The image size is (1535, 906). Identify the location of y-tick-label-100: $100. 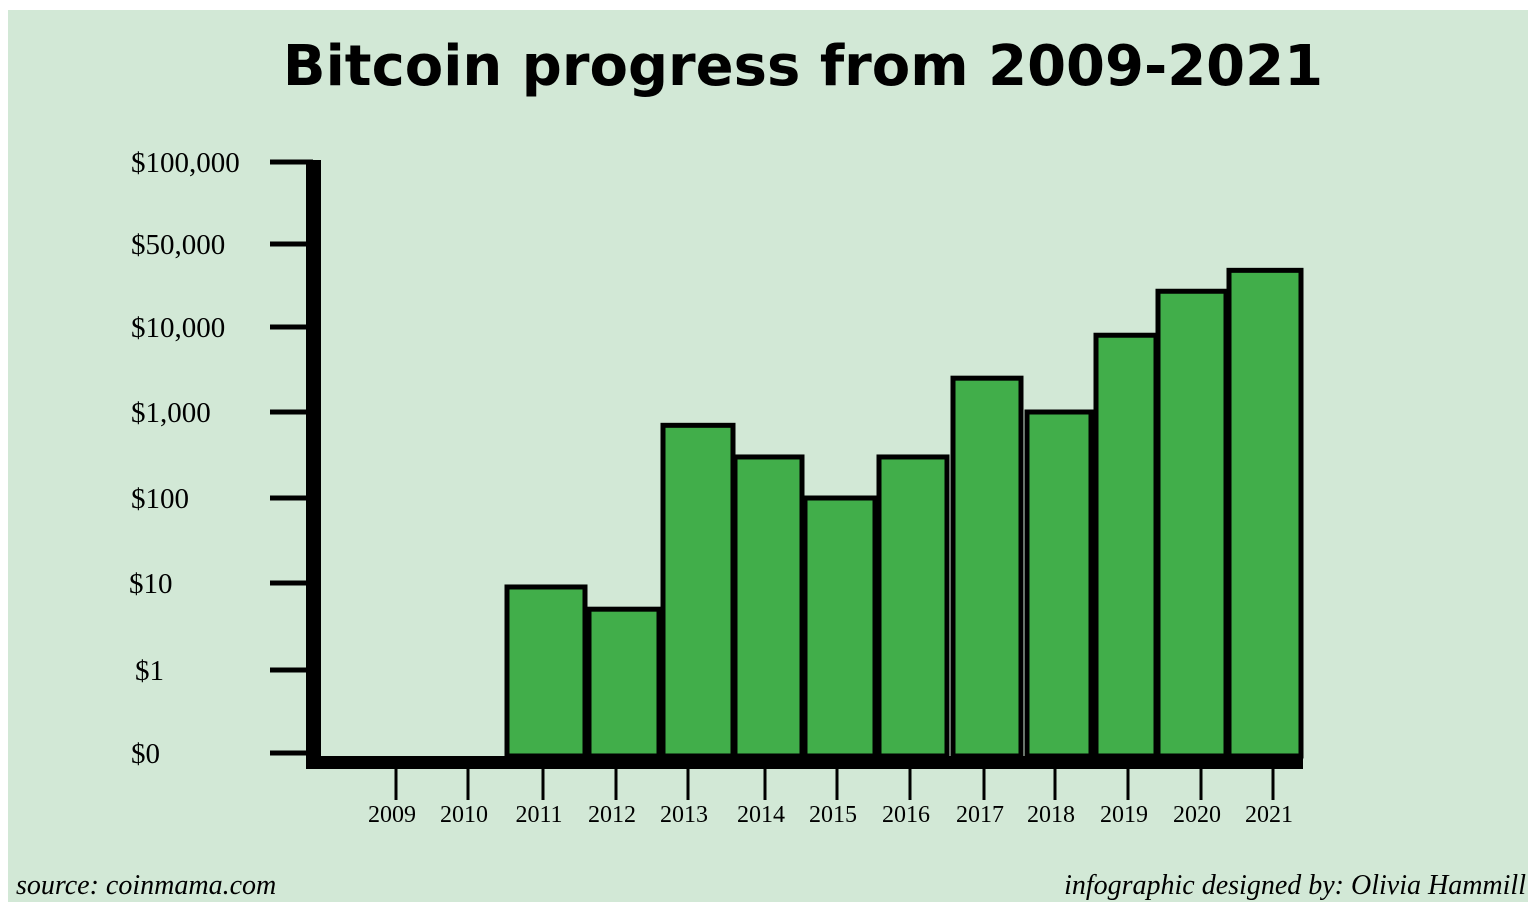
(160, 499).